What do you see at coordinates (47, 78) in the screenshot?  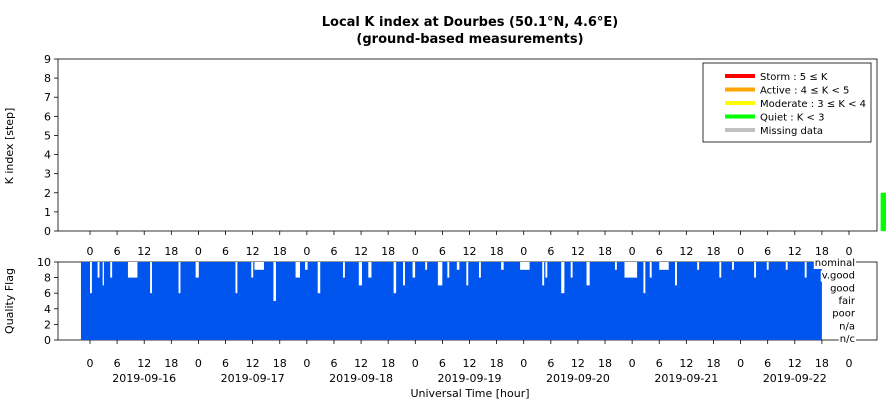 I see `k-index-ytick-label: 8` at bounding box center [47, 78].